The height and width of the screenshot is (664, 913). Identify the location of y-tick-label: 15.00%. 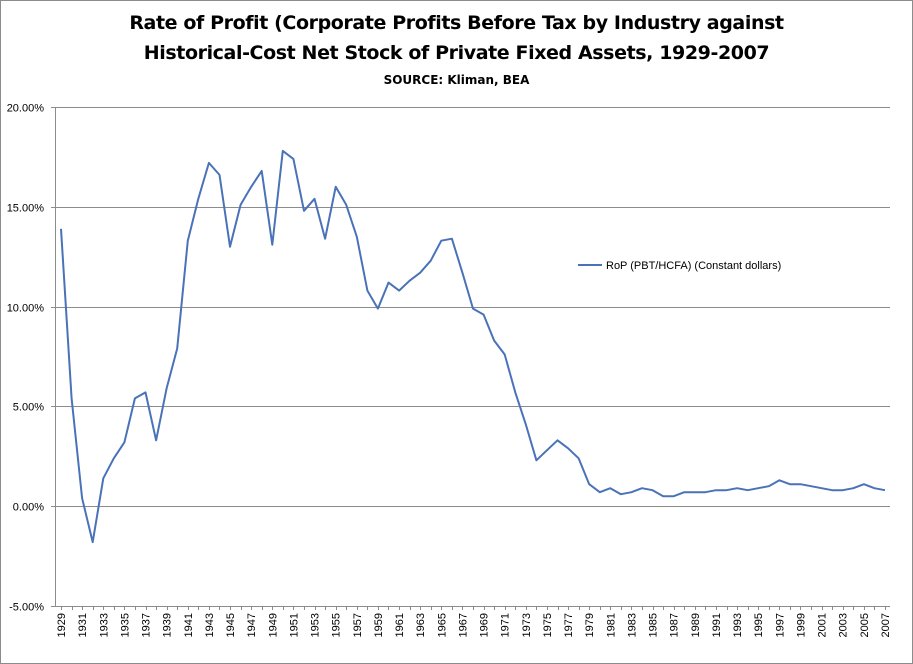
(26, 209).